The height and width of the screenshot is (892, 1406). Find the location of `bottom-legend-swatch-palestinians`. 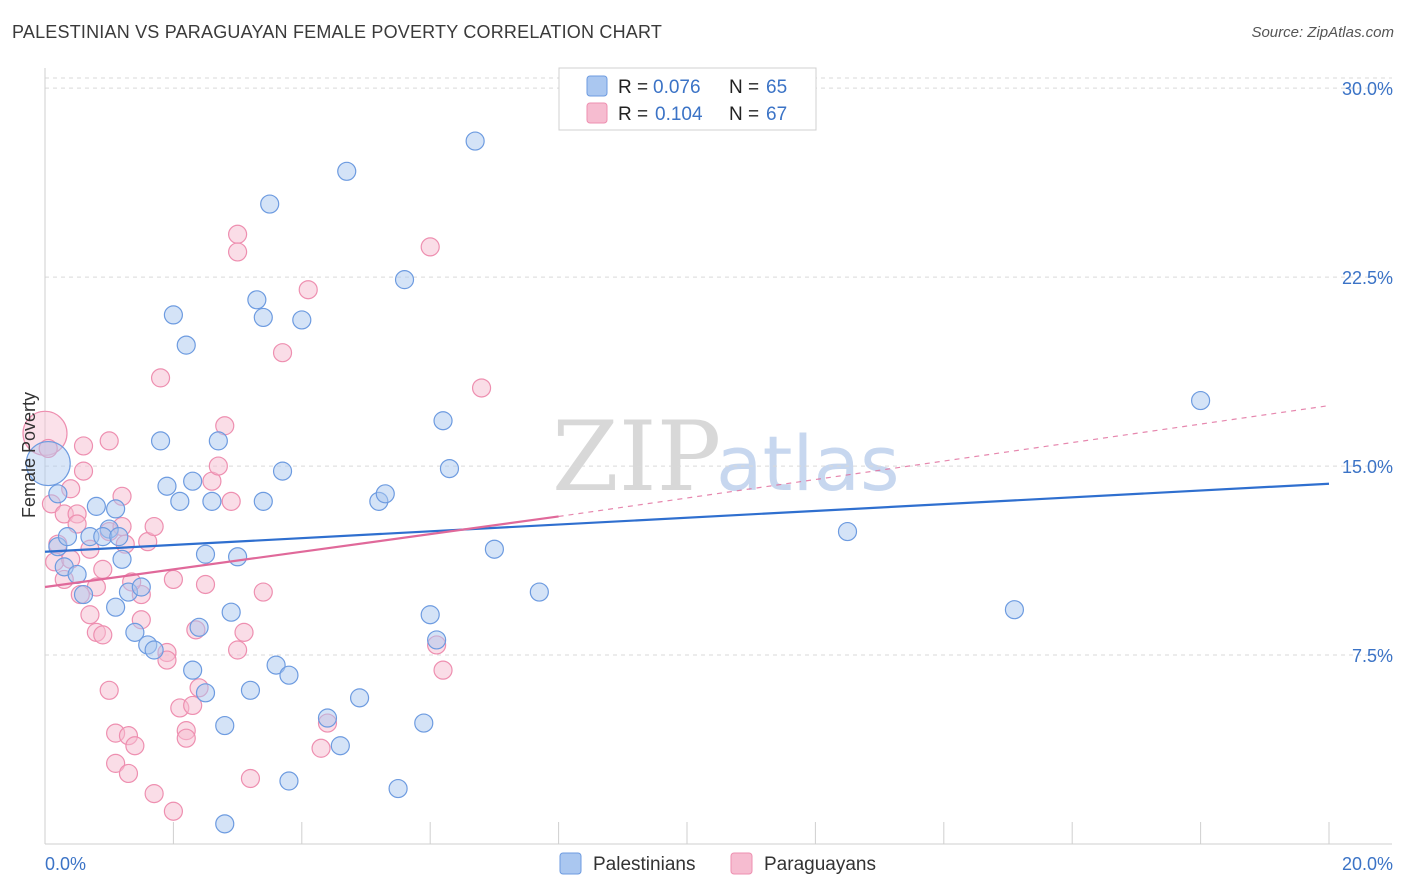

bottom-legend-swatch-palestinians is located at coordinates (570, 863).